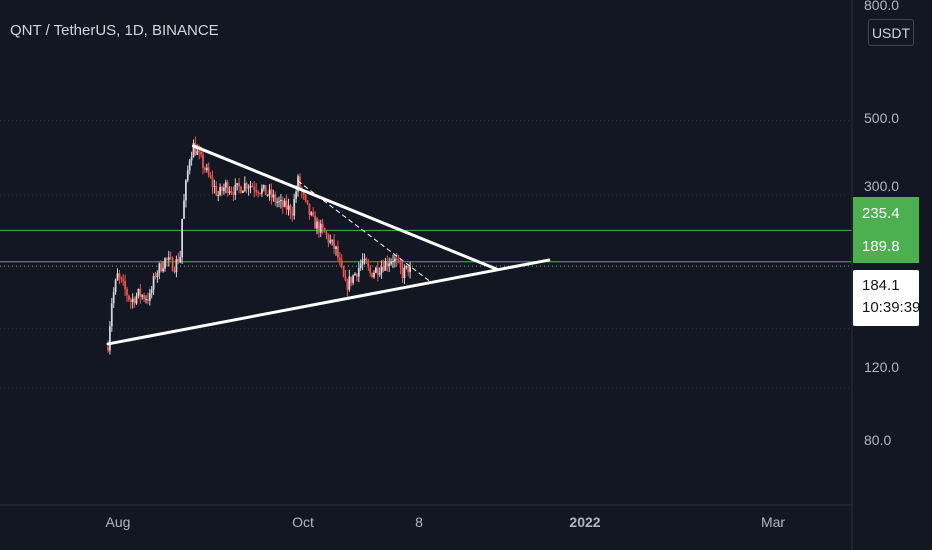 The width and height of the screenshot is (932, 550). I want to click on x-tick-label: Mar, so click(773, 522).